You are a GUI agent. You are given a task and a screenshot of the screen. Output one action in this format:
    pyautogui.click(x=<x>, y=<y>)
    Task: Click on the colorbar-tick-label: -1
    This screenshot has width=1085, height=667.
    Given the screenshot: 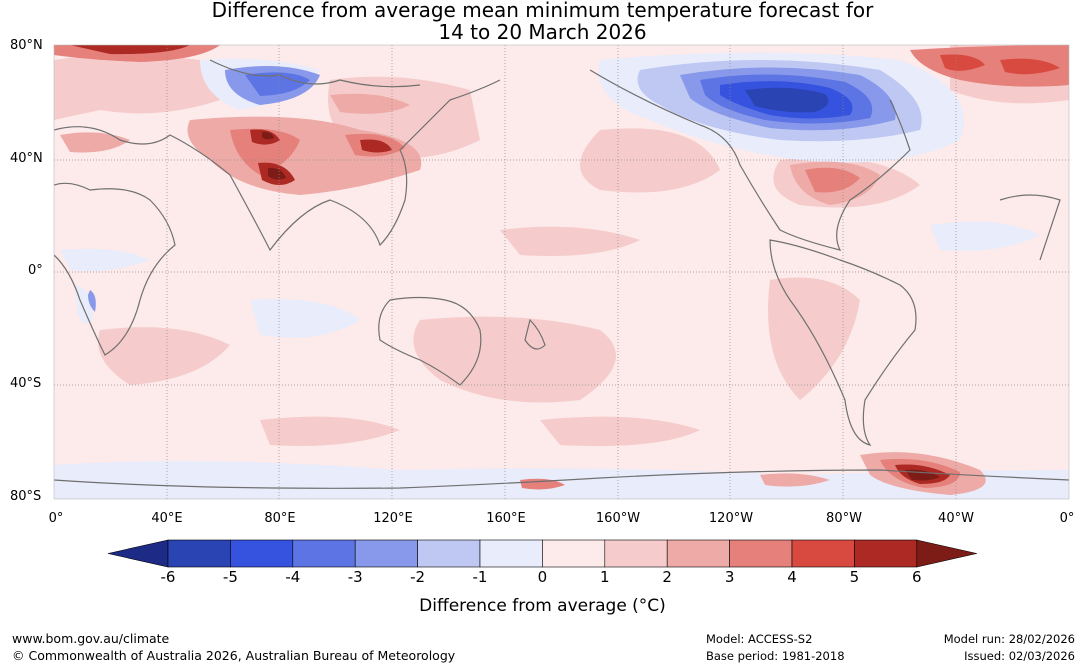 What is the action you would take?
    pyautogui.click(x=480, y=577)
    